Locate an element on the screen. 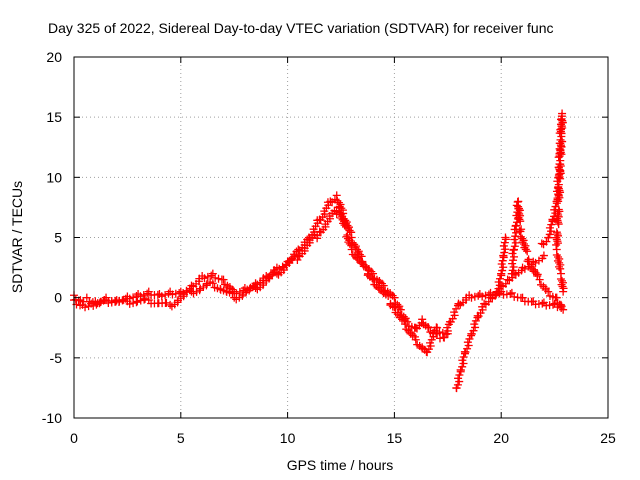 This screenshot has height=480, width=640. y-tick-label: 15 is located at coordinates (54, 117).